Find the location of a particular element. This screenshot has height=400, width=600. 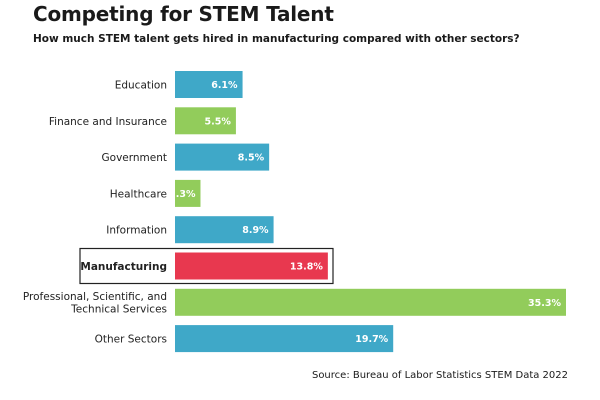

category-label: Healthcare is located at coordinates (138, 194).